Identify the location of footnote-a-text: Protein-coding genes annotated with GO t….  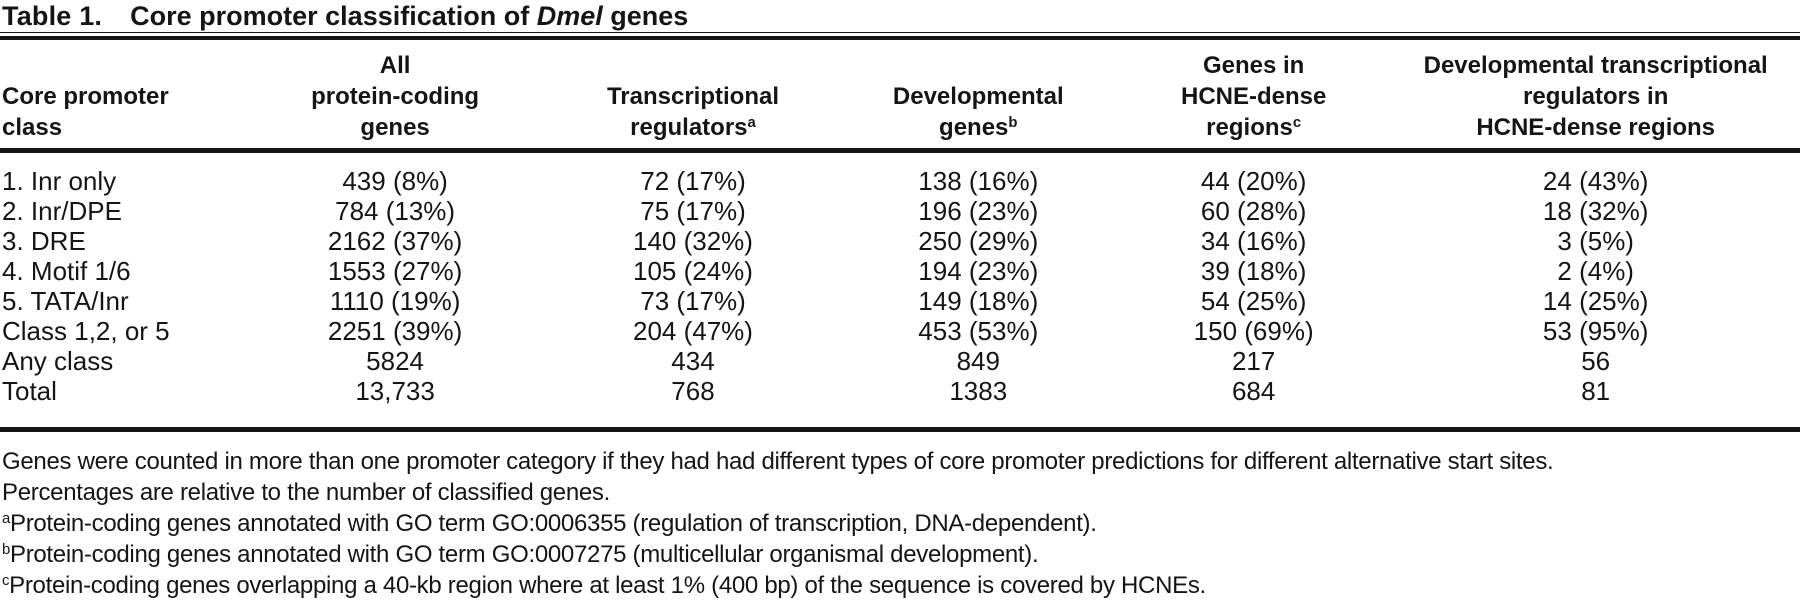
(553, 523).